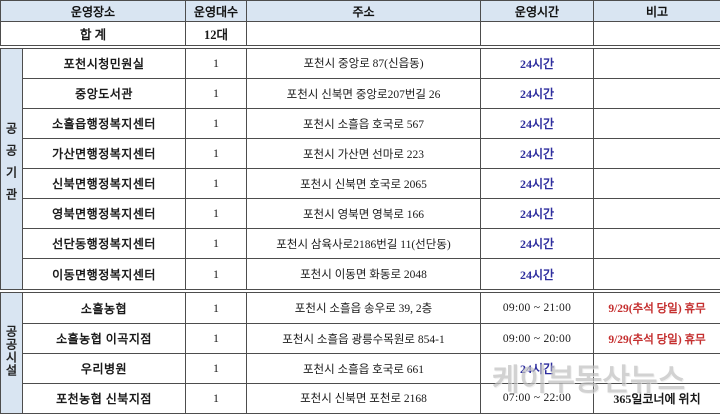  What do you see at coordinates (364, 368) in the screenshot?
I see `address-cell: 포천시 소흘읍 호국로 661` at bounding box center [364, 368].